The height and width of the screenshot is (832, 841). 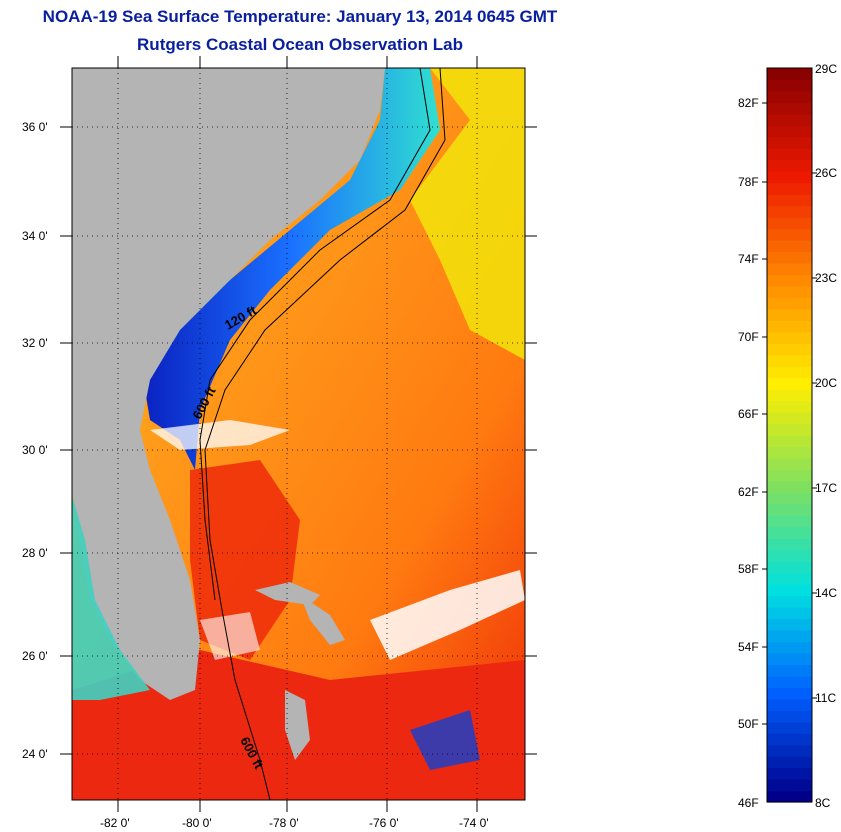 I want to click on lat-label: 28 0', so click(x=35, y=553).